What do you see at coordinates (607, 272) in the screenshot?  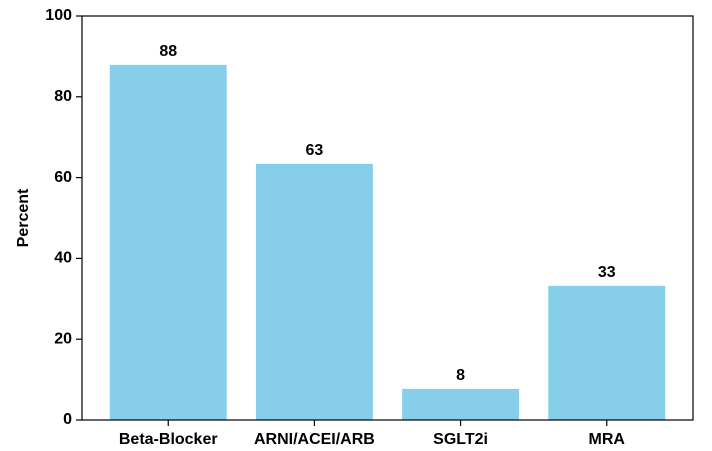 I see `value-label: 33` at bounding box center [607, 272].